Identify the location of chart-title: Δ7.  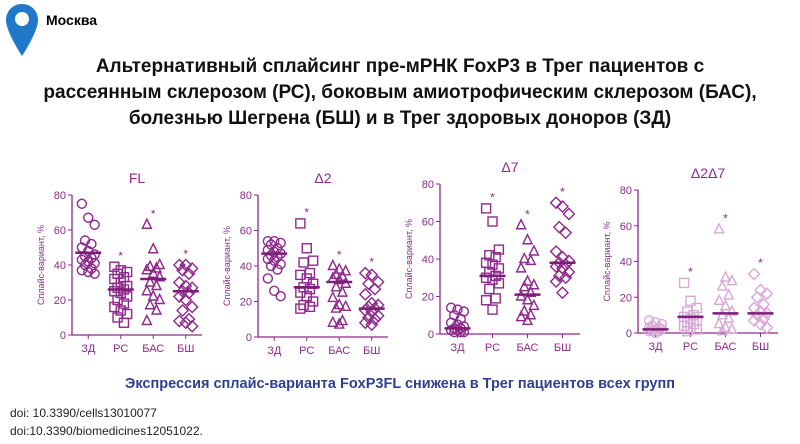
(509, 167).